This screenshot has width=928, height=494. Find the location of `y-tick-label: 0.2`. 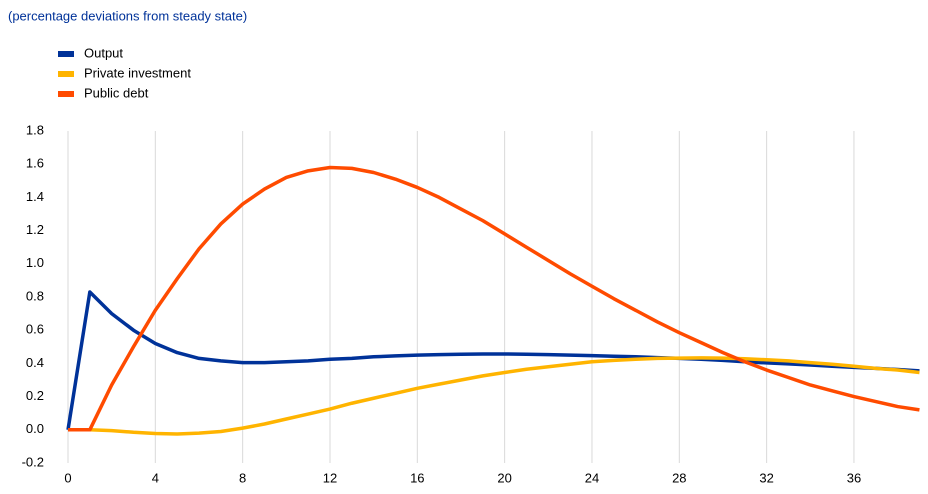

y-tick-label: 0.2 is located at coordinates (35, 395).